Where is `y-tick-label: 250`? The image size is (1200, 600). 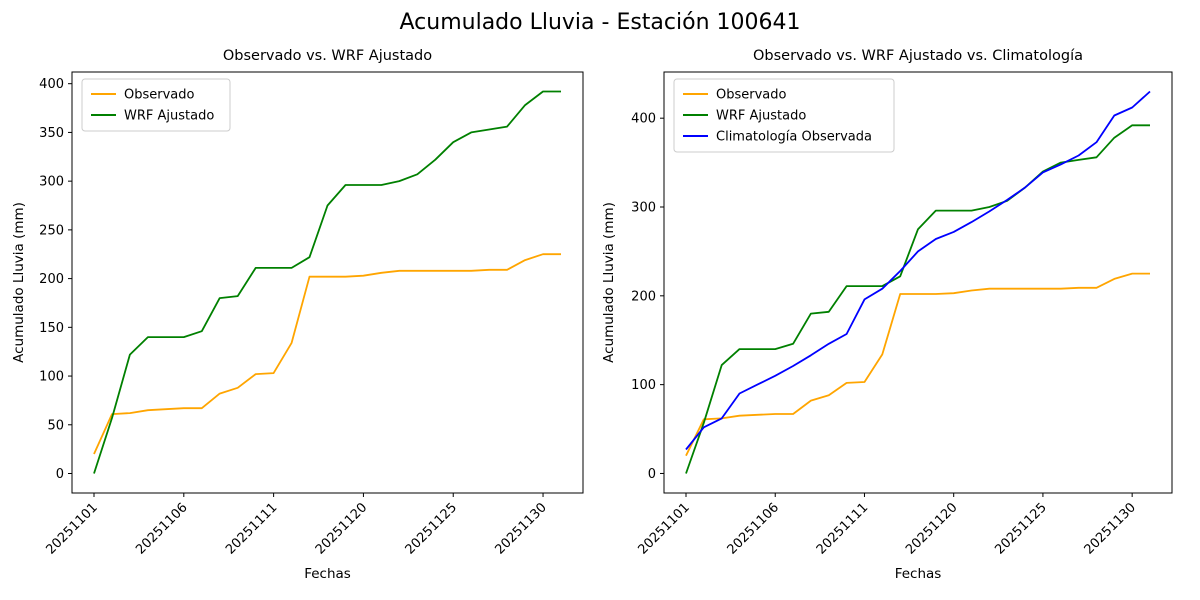 y-tick-label: 250 is located at coordinates (51, 230).